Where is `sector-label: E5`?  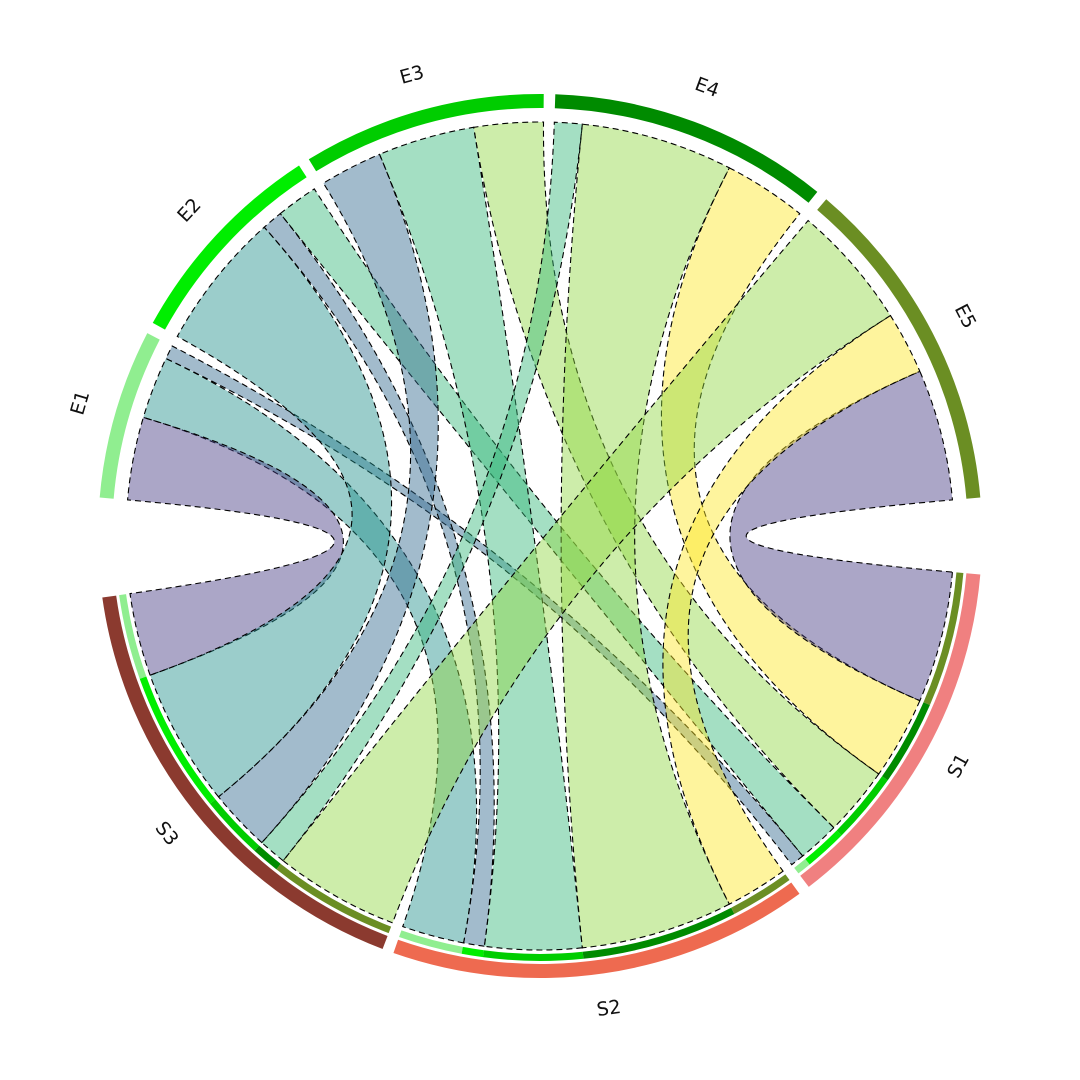 sector-label: E5 is located at coordinates (965, 317).